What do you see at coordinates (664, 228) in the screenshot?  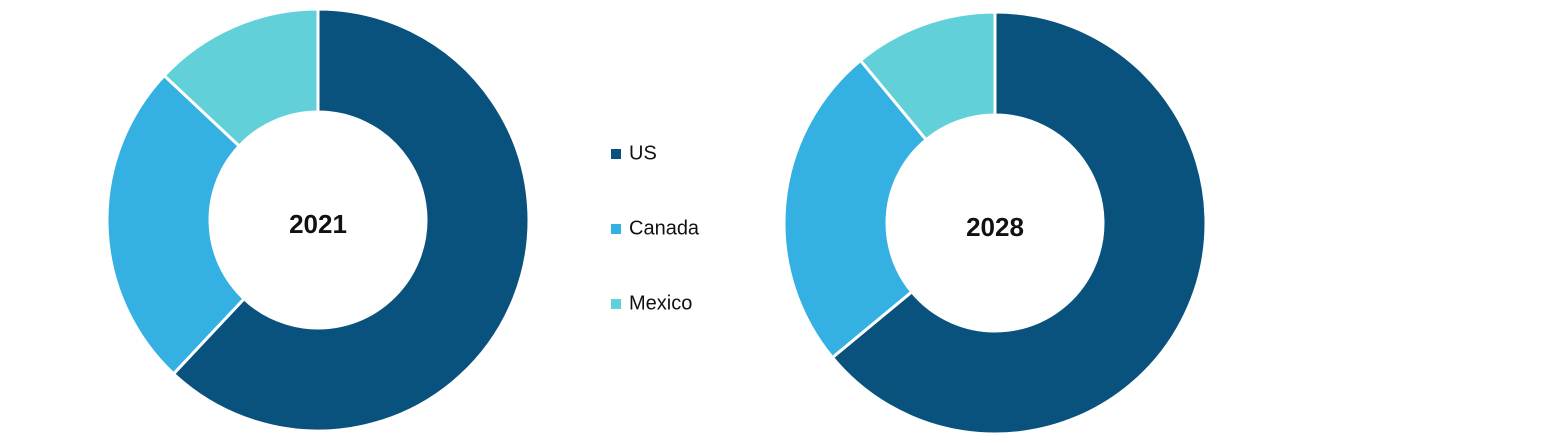 I see `legend-label: Canada` at bounding box center [664, 228].